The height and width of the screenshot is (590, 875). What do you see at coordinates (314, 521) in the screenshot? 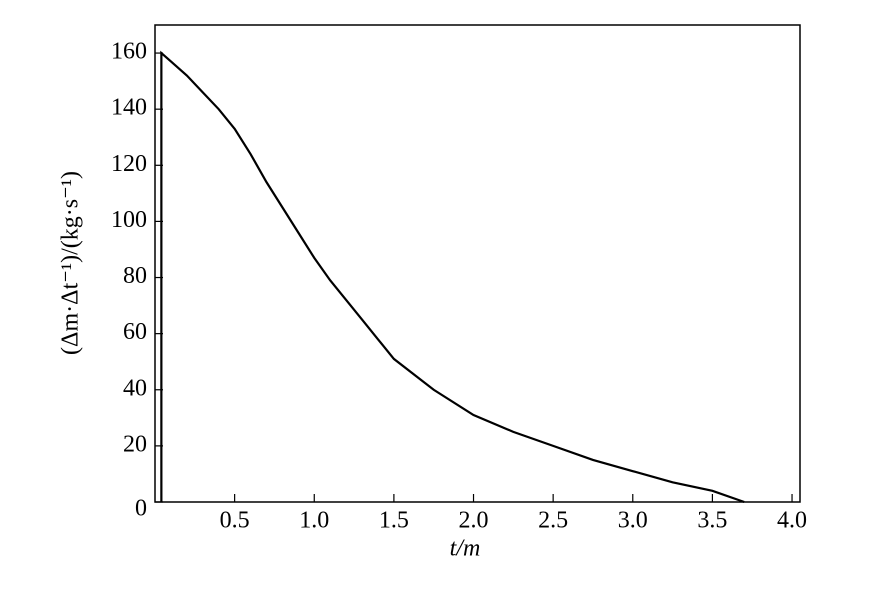
I see `x-tick-label: 1.0` at bounding box center [314, 521].